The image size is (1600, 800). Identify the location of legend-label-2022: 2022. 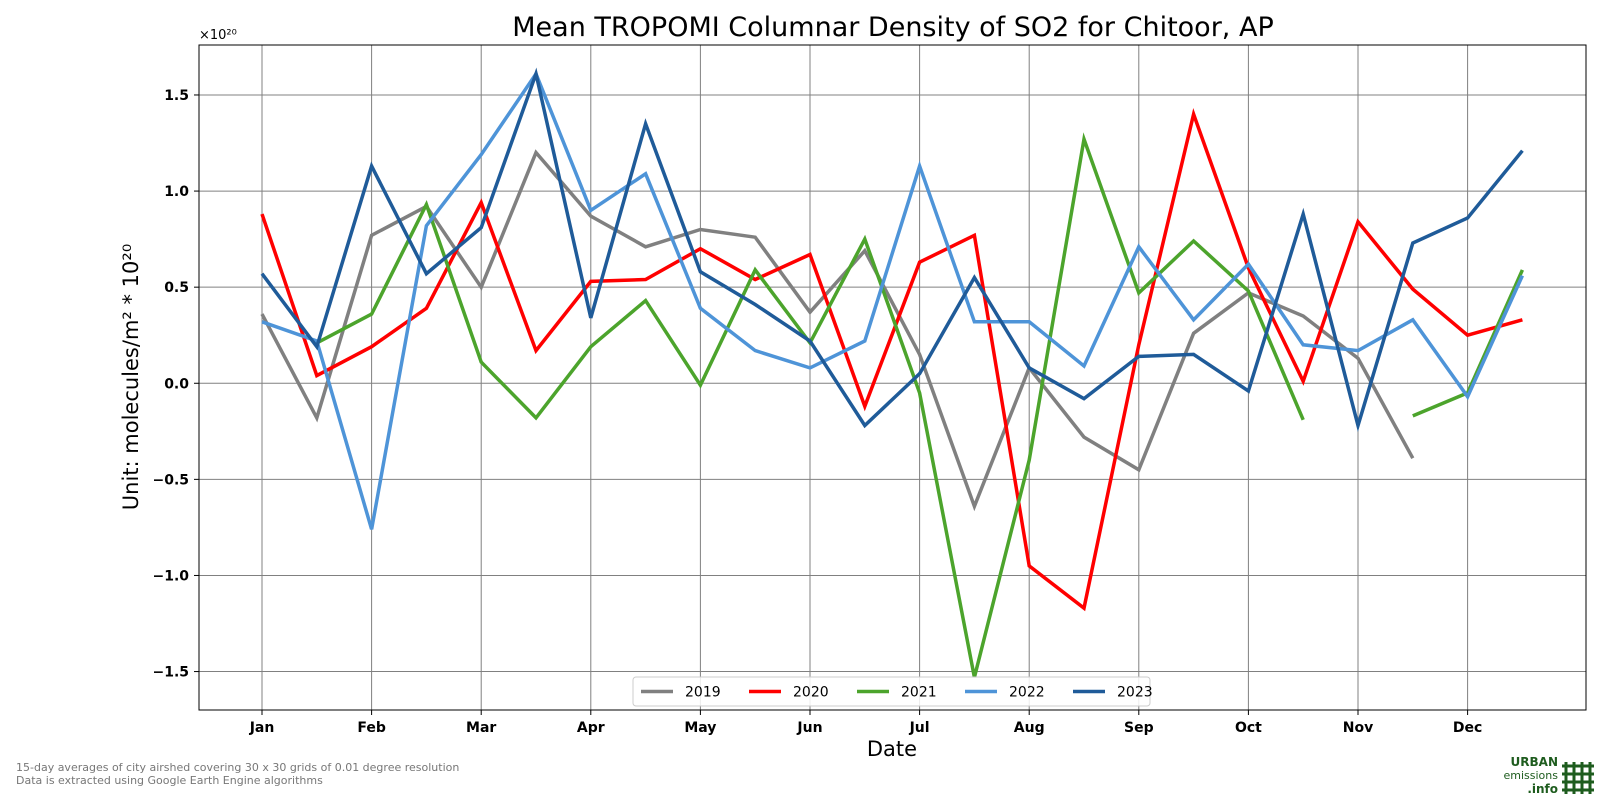
(1027, 693).